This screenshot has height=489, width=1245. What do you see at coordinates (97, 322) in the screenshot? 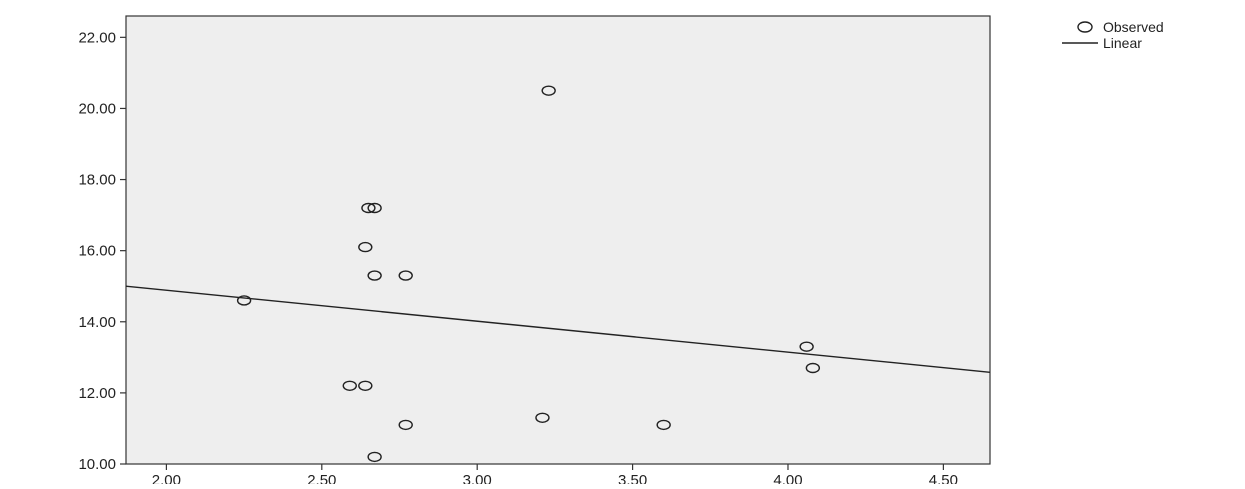
I see `y-tick-label: 14.00` at bounding box center [97, 322].